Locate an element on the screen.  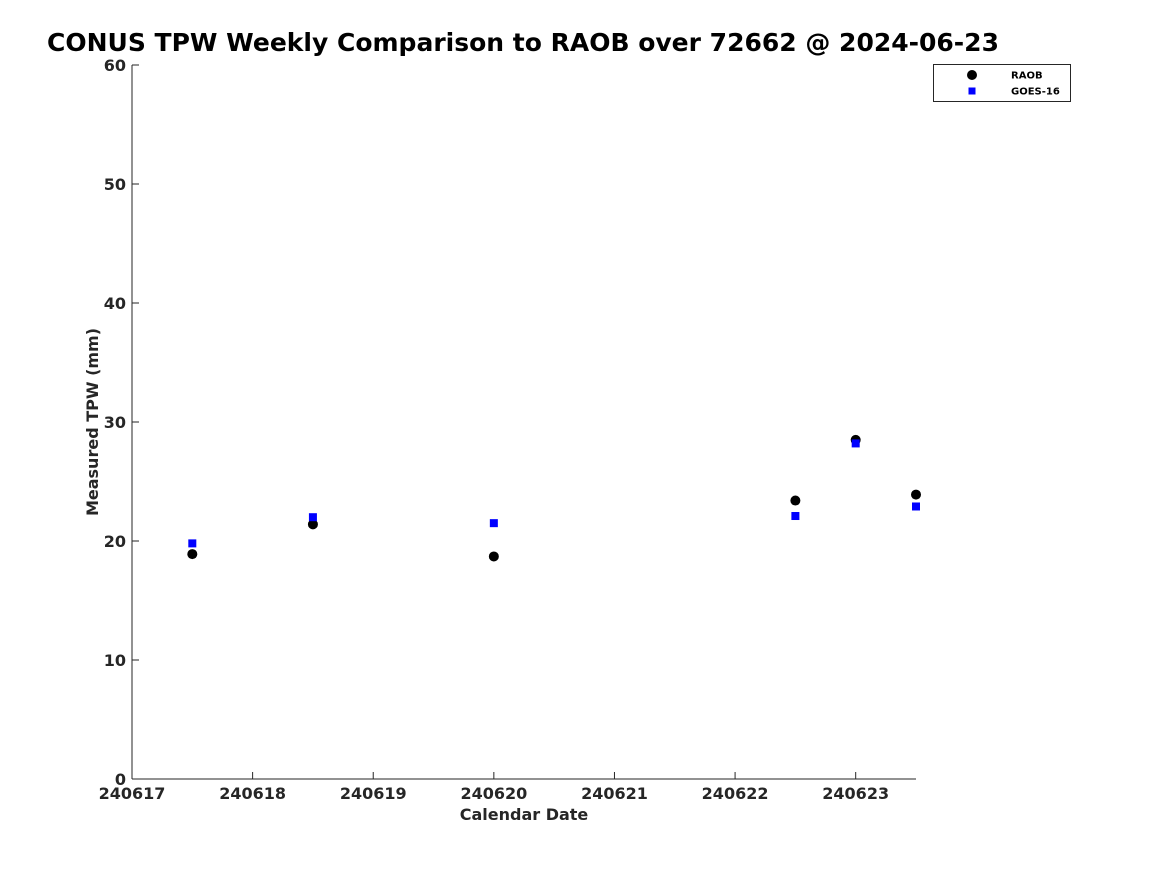
y-tick-label: 50 is located at coordinates (115, 184).